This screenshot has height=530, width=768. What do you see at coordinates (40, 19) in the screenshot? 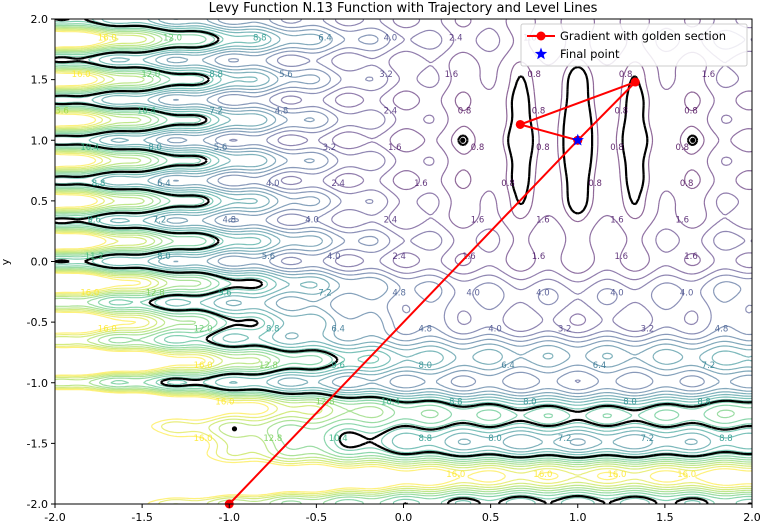
I see `y-tick-label: 2.0` at bounding box center [40, 19].